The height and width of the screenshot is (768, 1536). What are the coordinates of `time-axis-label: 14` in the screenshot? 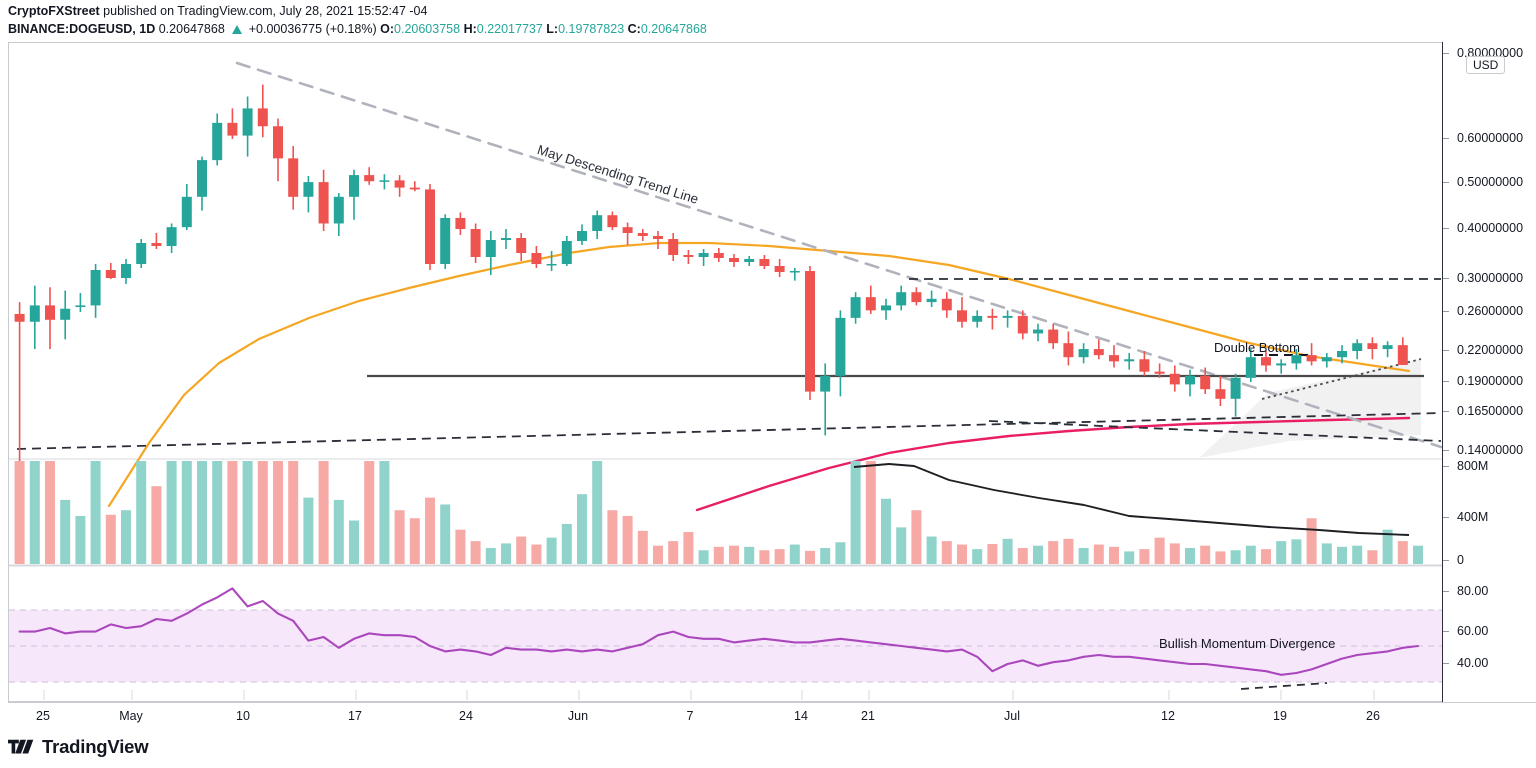 It's located at (801, 716).